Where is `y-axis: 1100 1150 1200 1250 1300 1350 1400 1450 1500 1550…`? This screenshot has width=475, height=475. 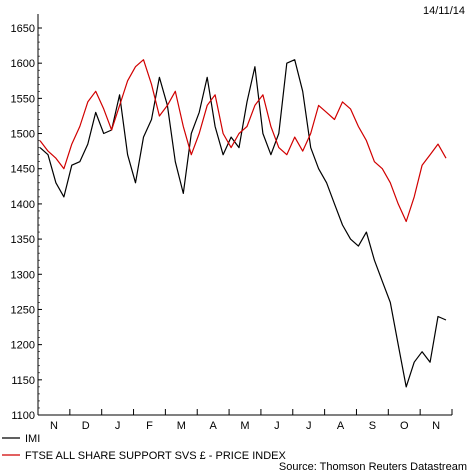 y-axis: 1100 1150 1200 1250 1300 1350 1400 1450 1500 1550… is located at coordinates (26, 218).